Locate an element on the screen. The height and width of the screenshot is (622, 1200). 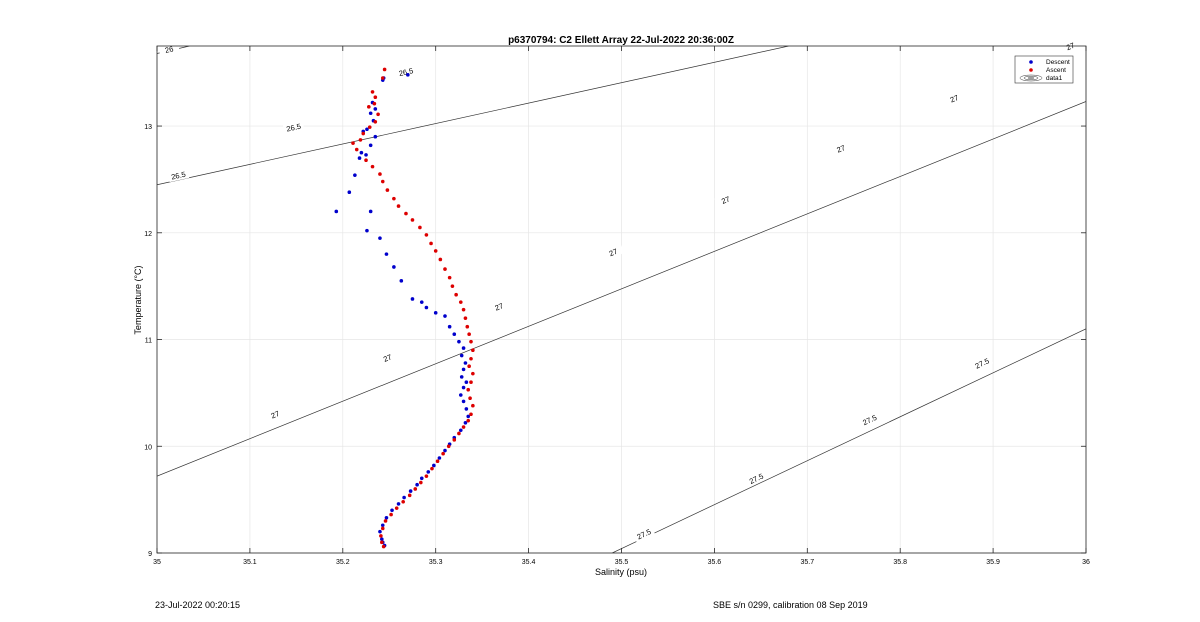
y-axis-label: Temperature (°C) is located at coordinates (138, 299).